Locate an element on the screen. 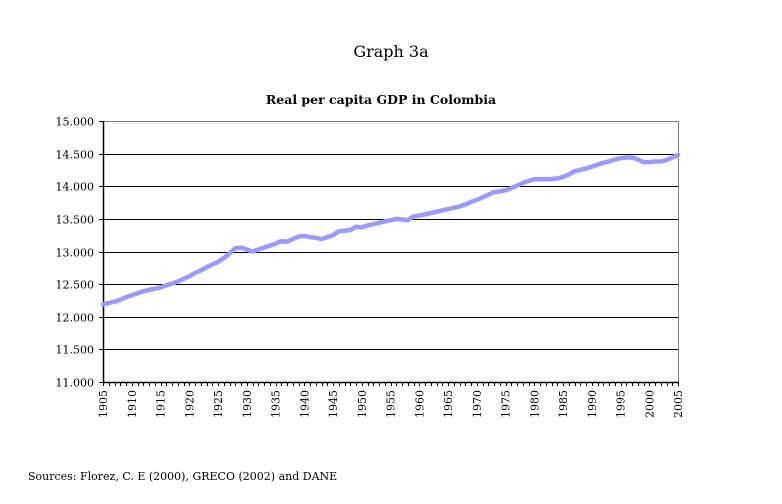  x-tick-label: 1990 is located at coordinates (592, 404).